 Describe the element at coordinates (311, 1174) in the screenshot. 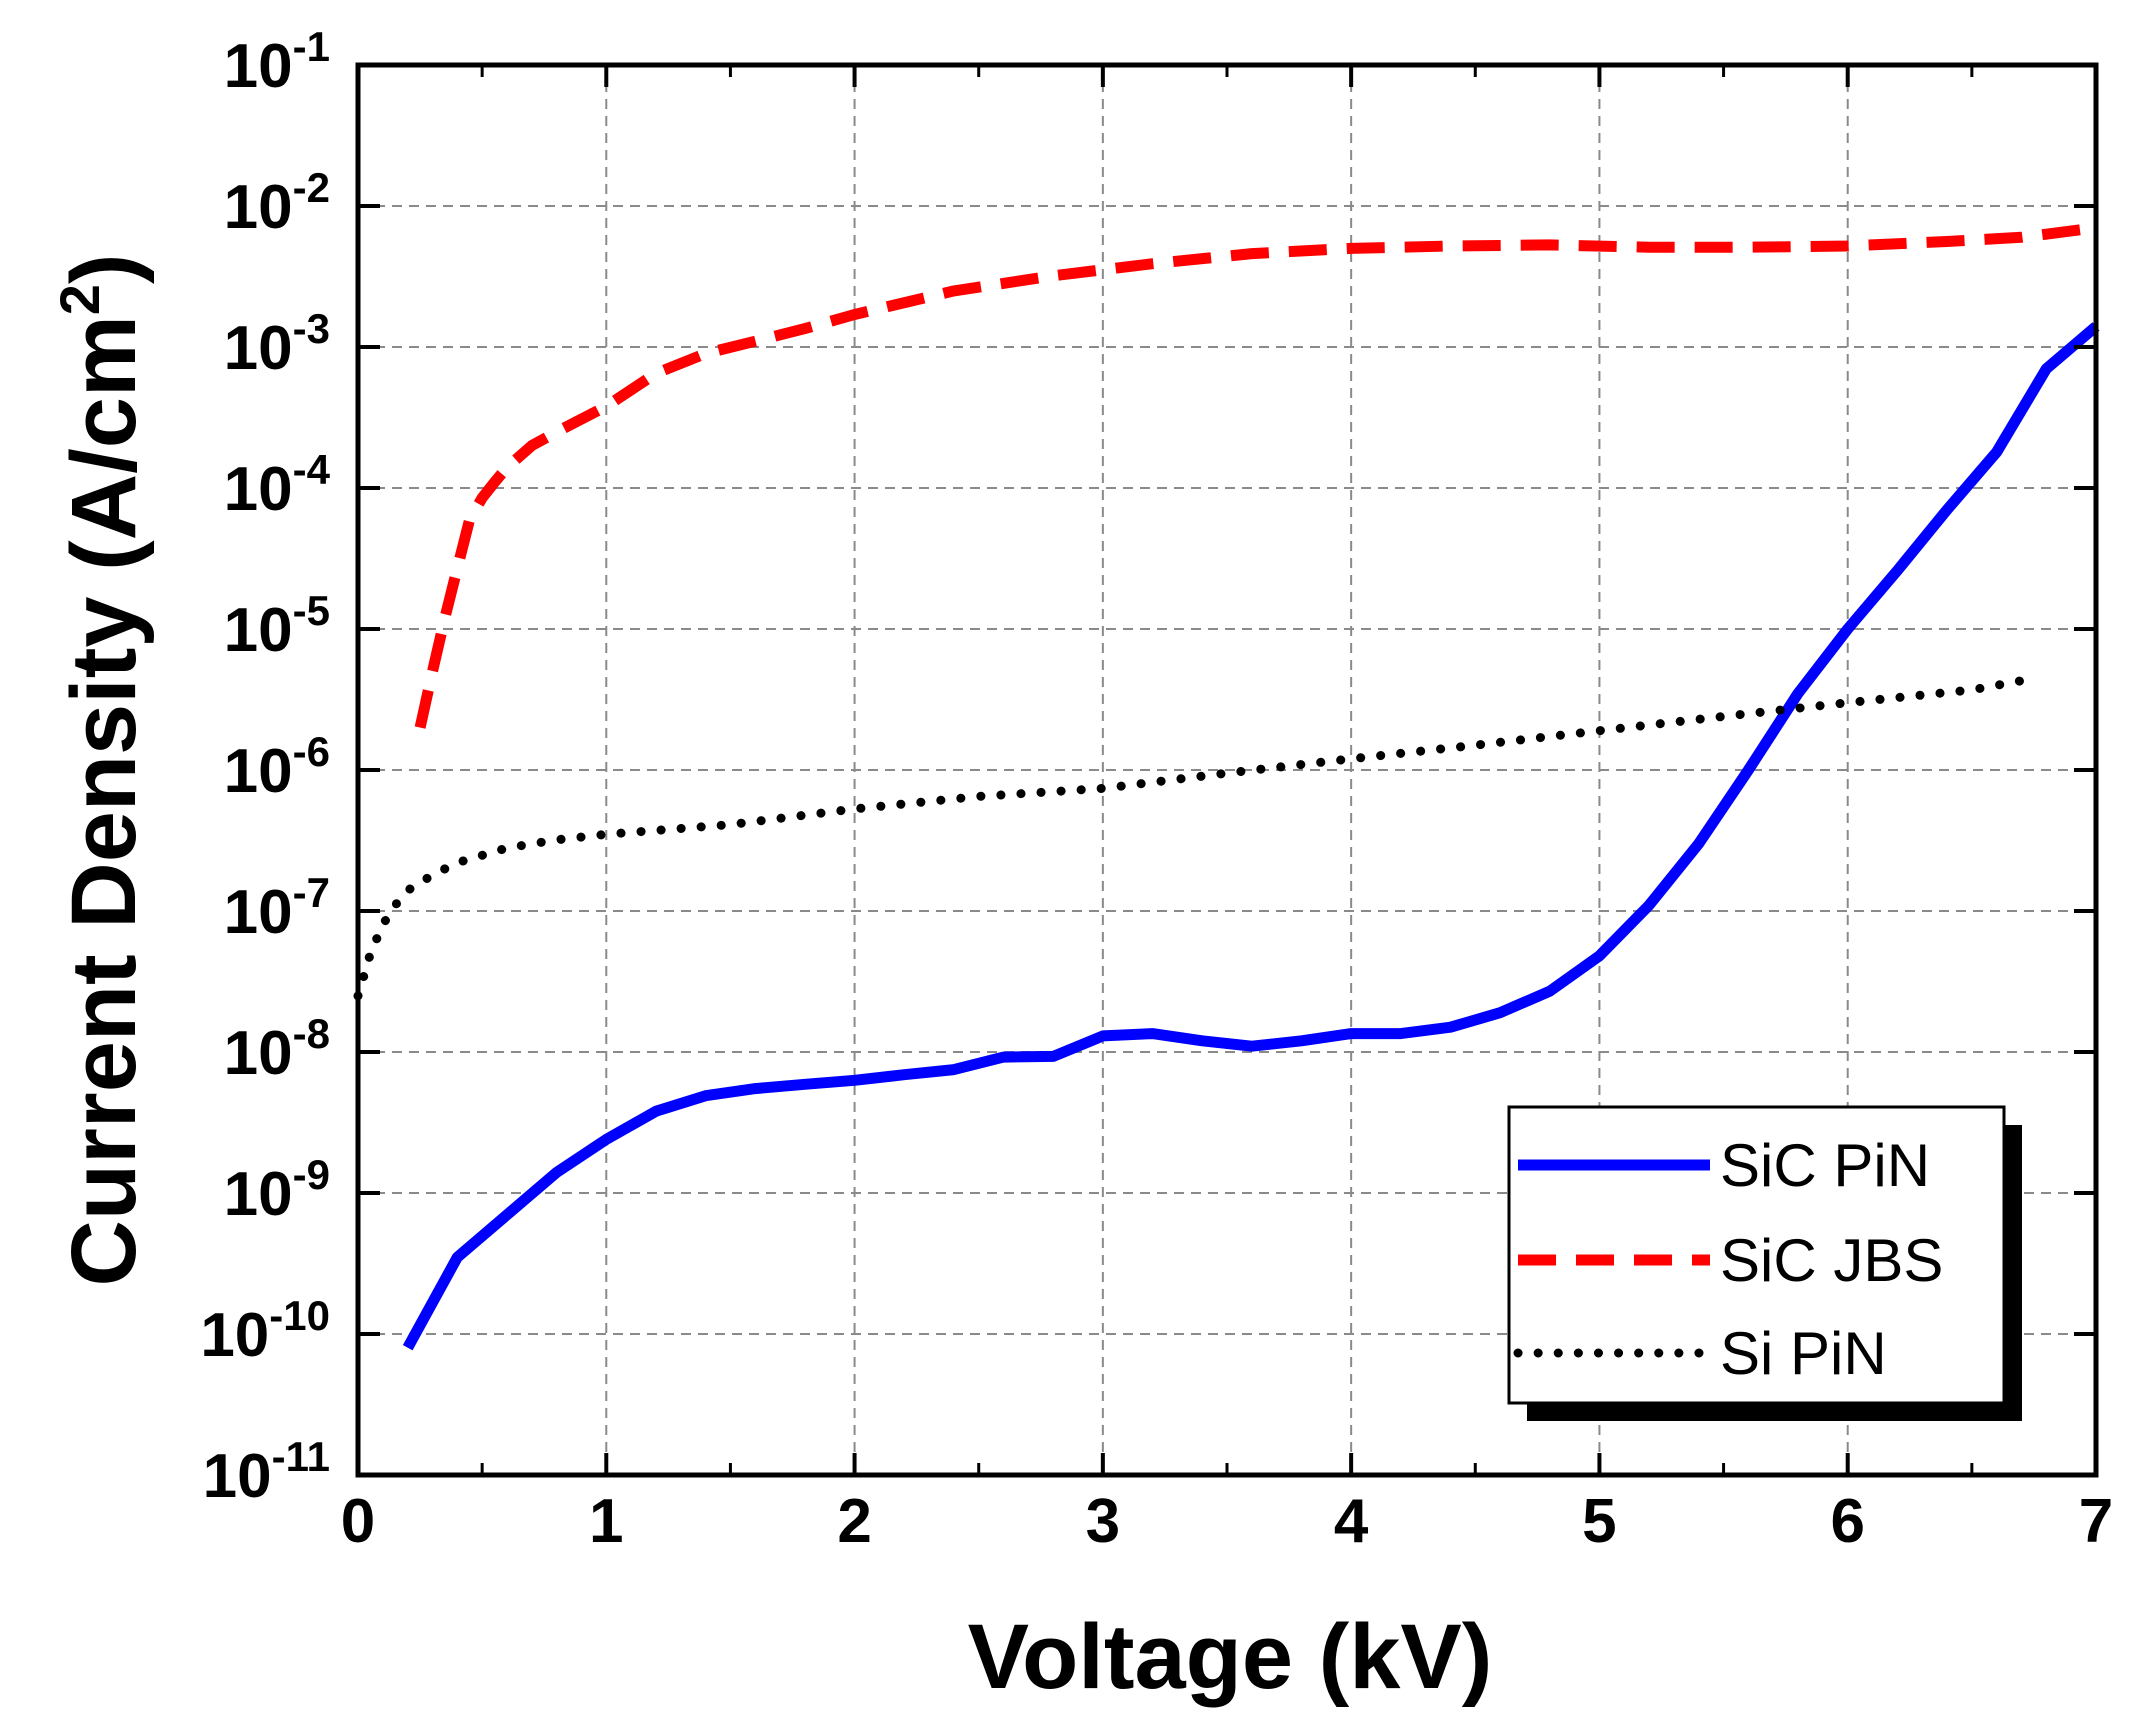

I see `y-tick-label-exponent: -9` at that location.